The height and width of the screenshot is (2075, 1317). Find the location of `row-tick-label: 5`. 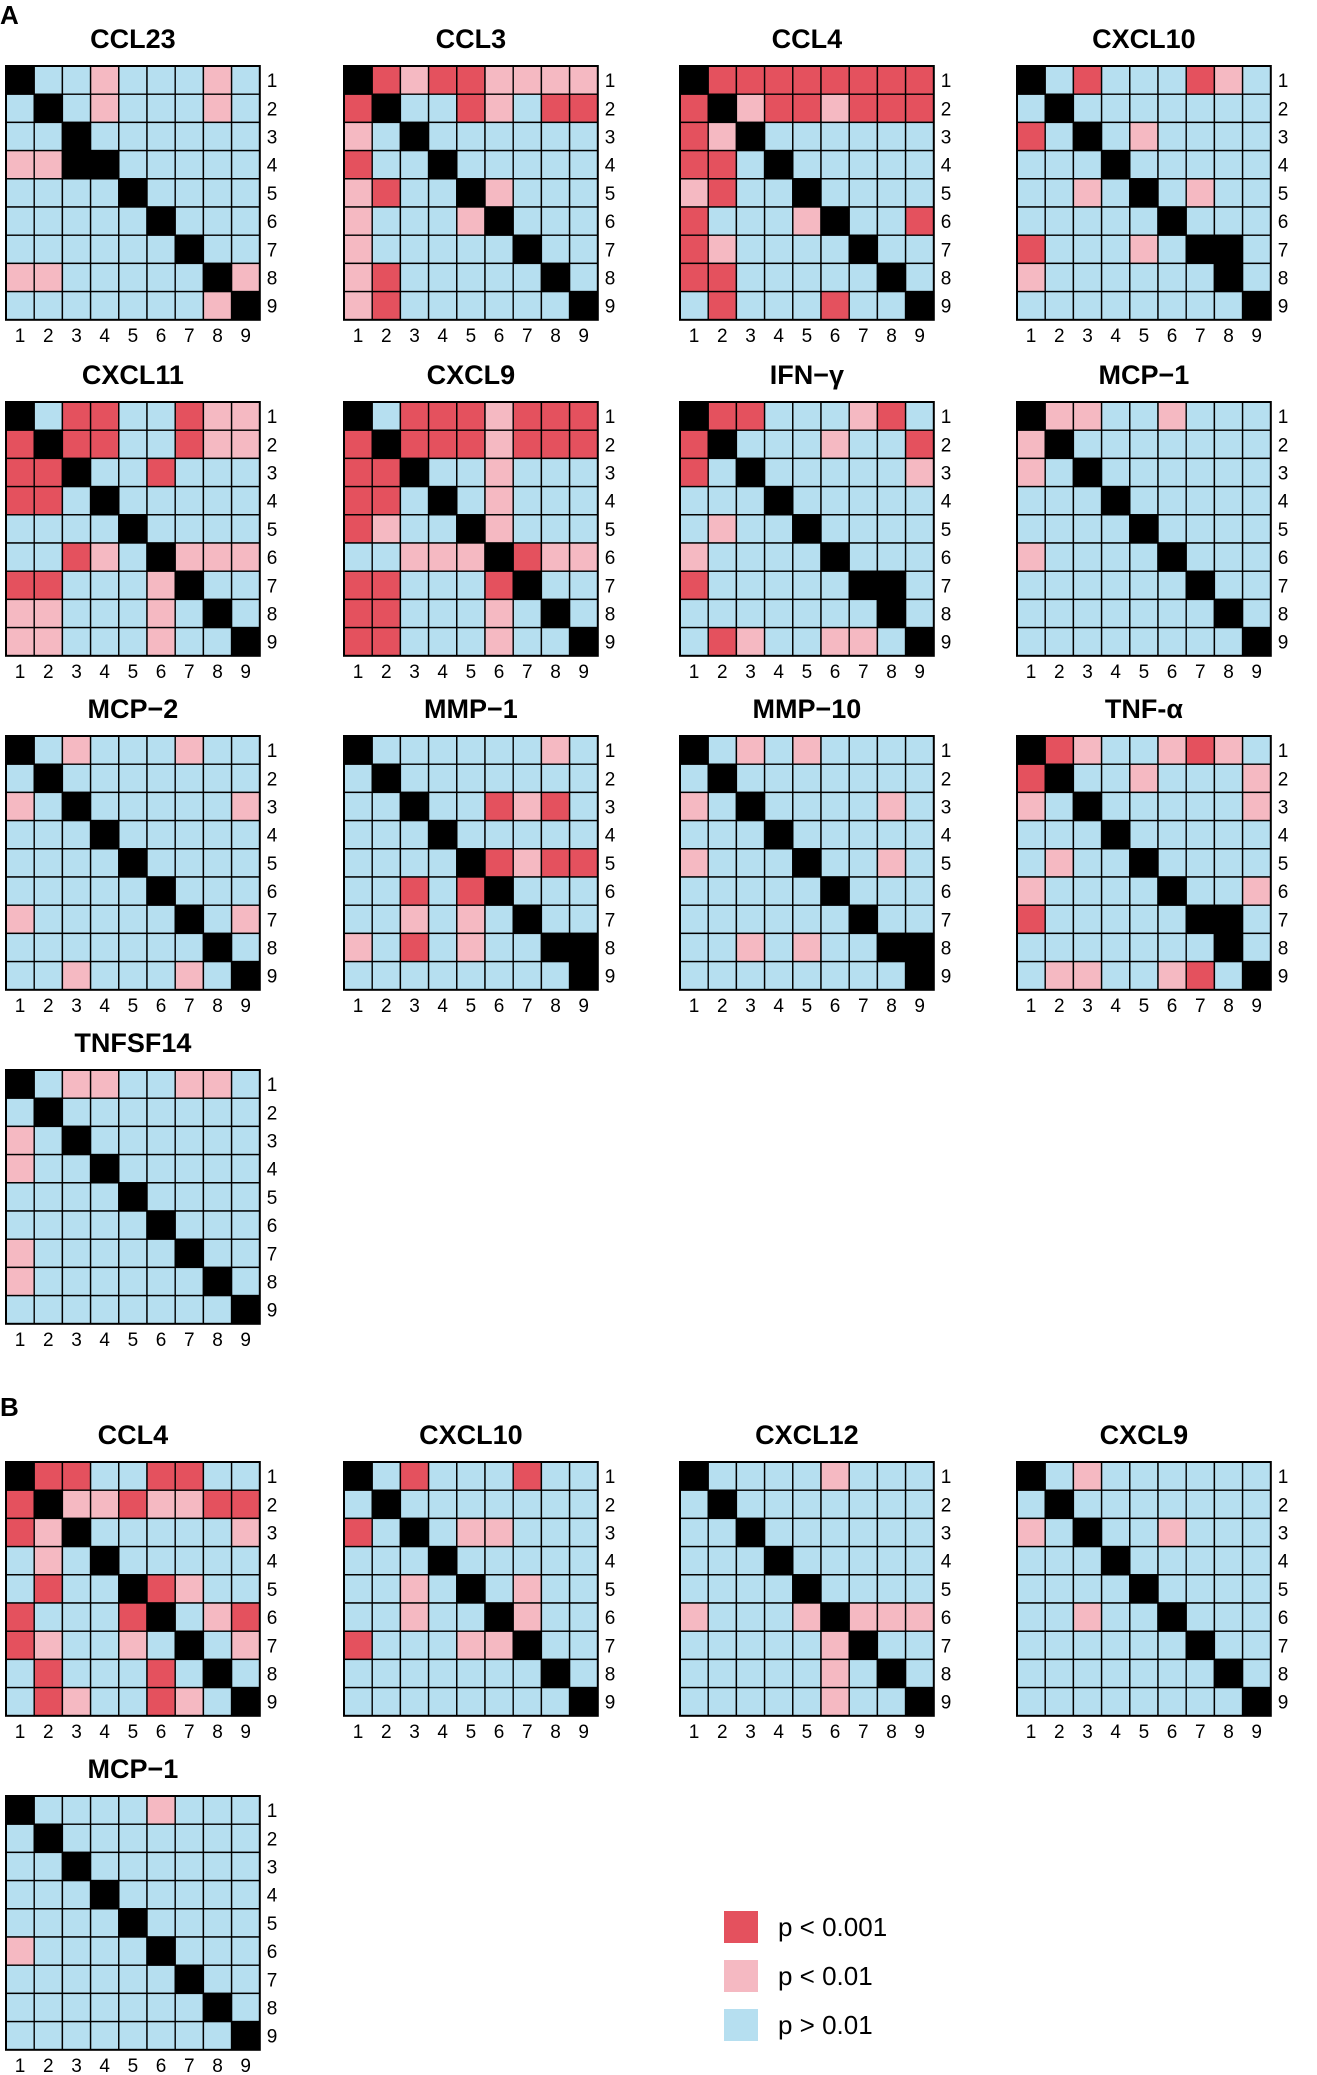

row-tick-label: 5 is located at coordinates (946, 864).